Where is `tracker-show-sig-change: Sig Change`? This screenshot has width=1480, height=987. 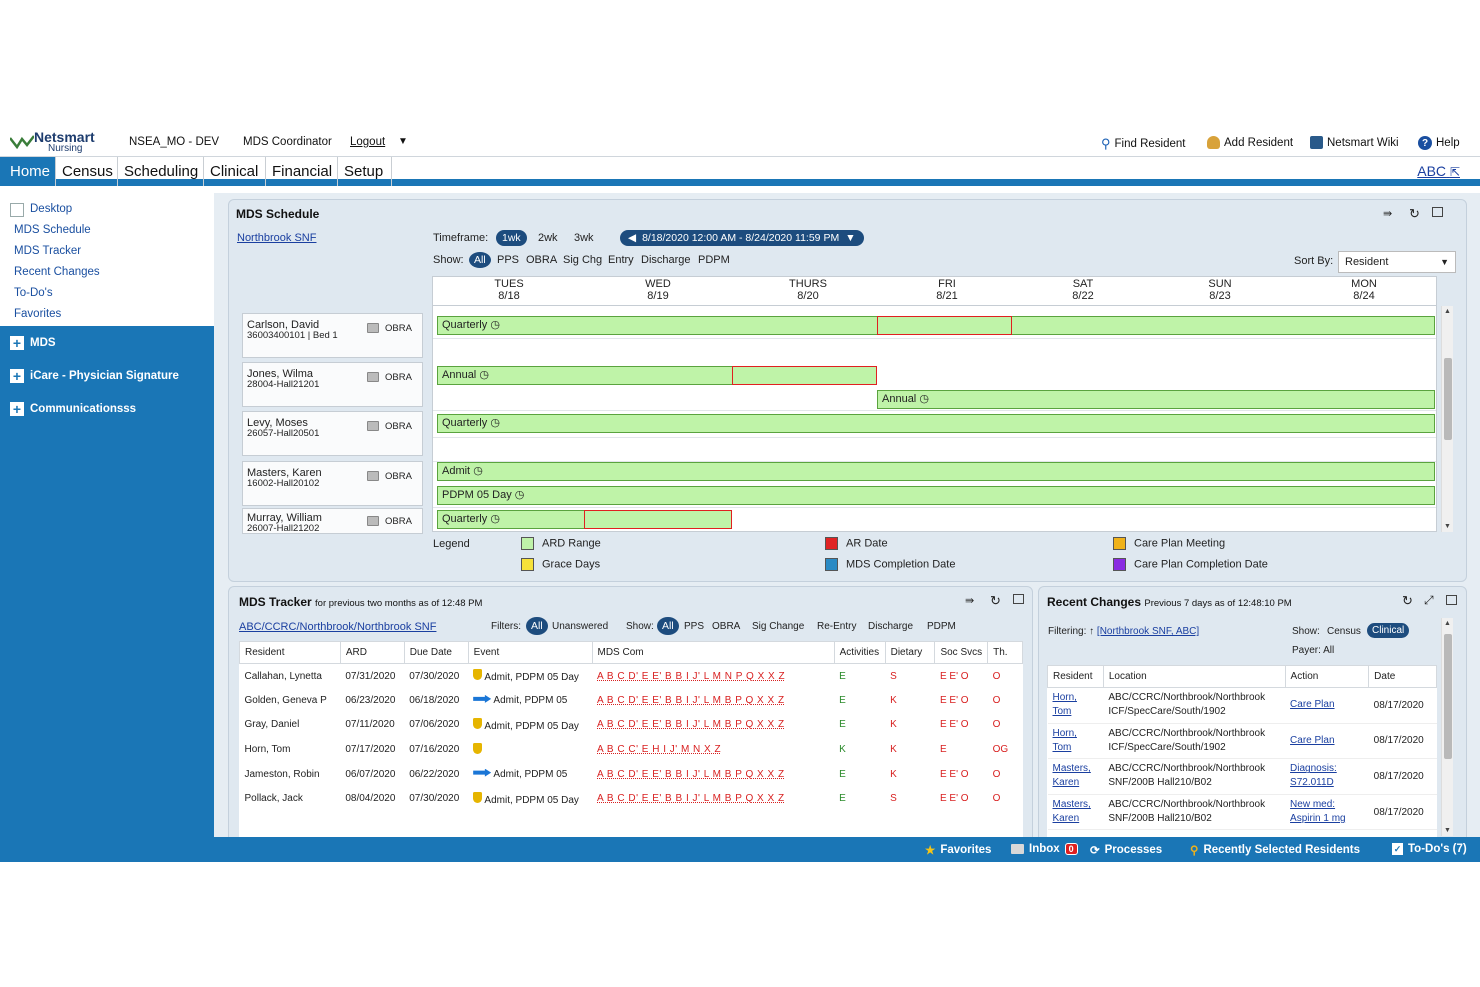 tracker-show-sig-change: Sig Change is located at coordinates (778, 626).